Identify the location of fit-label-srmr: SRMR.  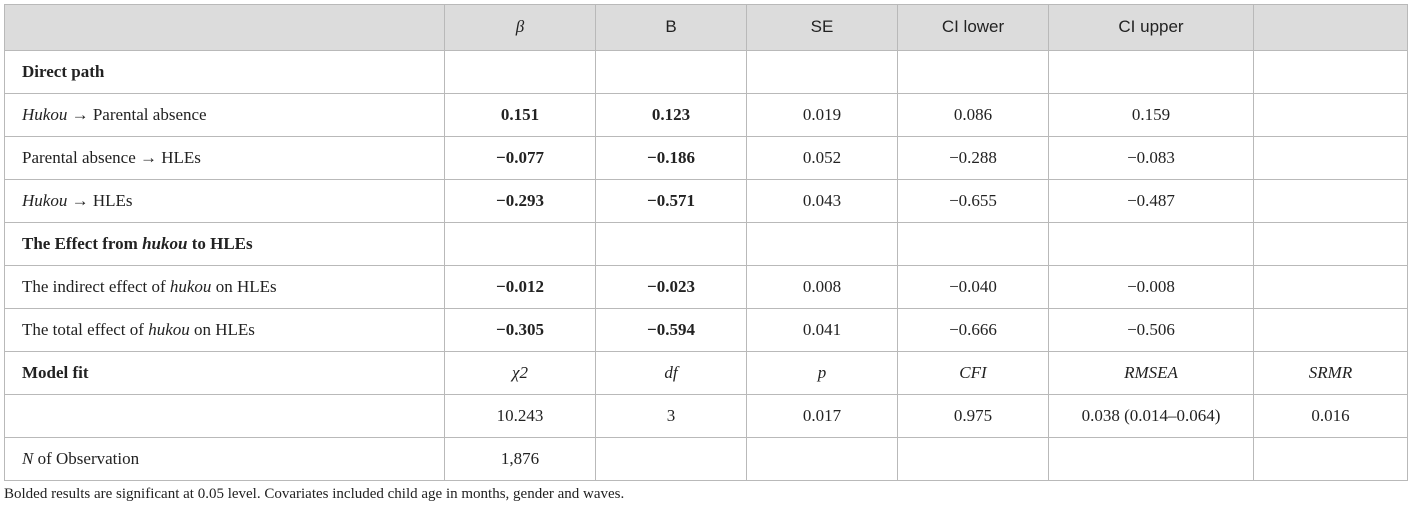
(1330, 373).